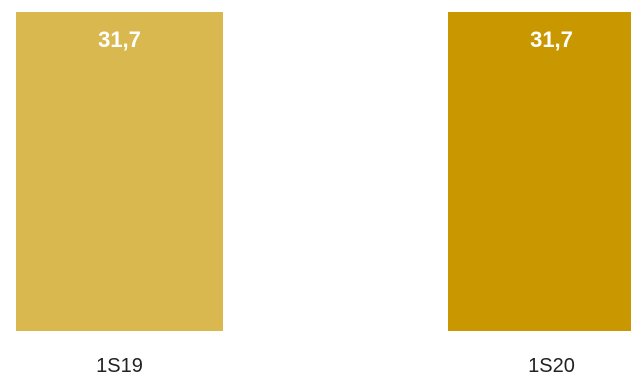 The image size is (631, 378). Describe the element at coordinates (551, 366) in the screenshot. I see `category-label-1s20: 1S20` at that location.